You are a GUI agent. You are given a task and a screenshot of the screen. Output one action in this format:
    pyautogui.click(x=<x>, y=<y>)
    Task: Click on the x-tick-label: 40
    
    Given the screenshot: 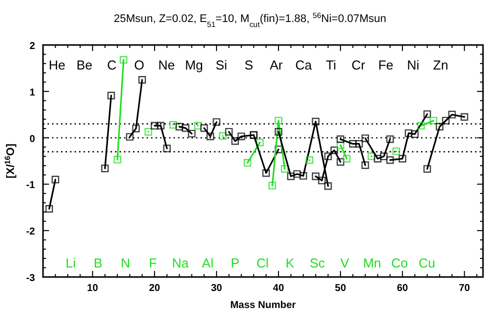 What is the action you would take?
    pyautogui.click(x=278, y=288)
    